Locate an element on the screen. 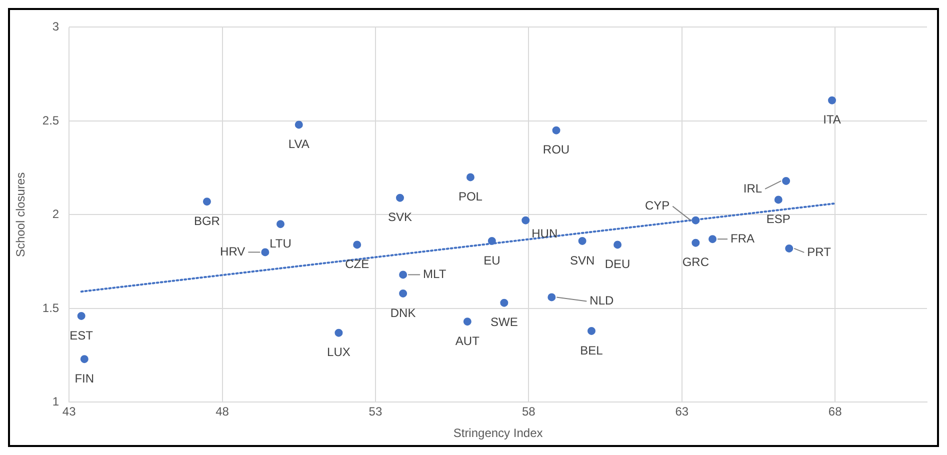 This screenshot has width=947, height=455. annotation: HUN is located at coordinates (545, 233).